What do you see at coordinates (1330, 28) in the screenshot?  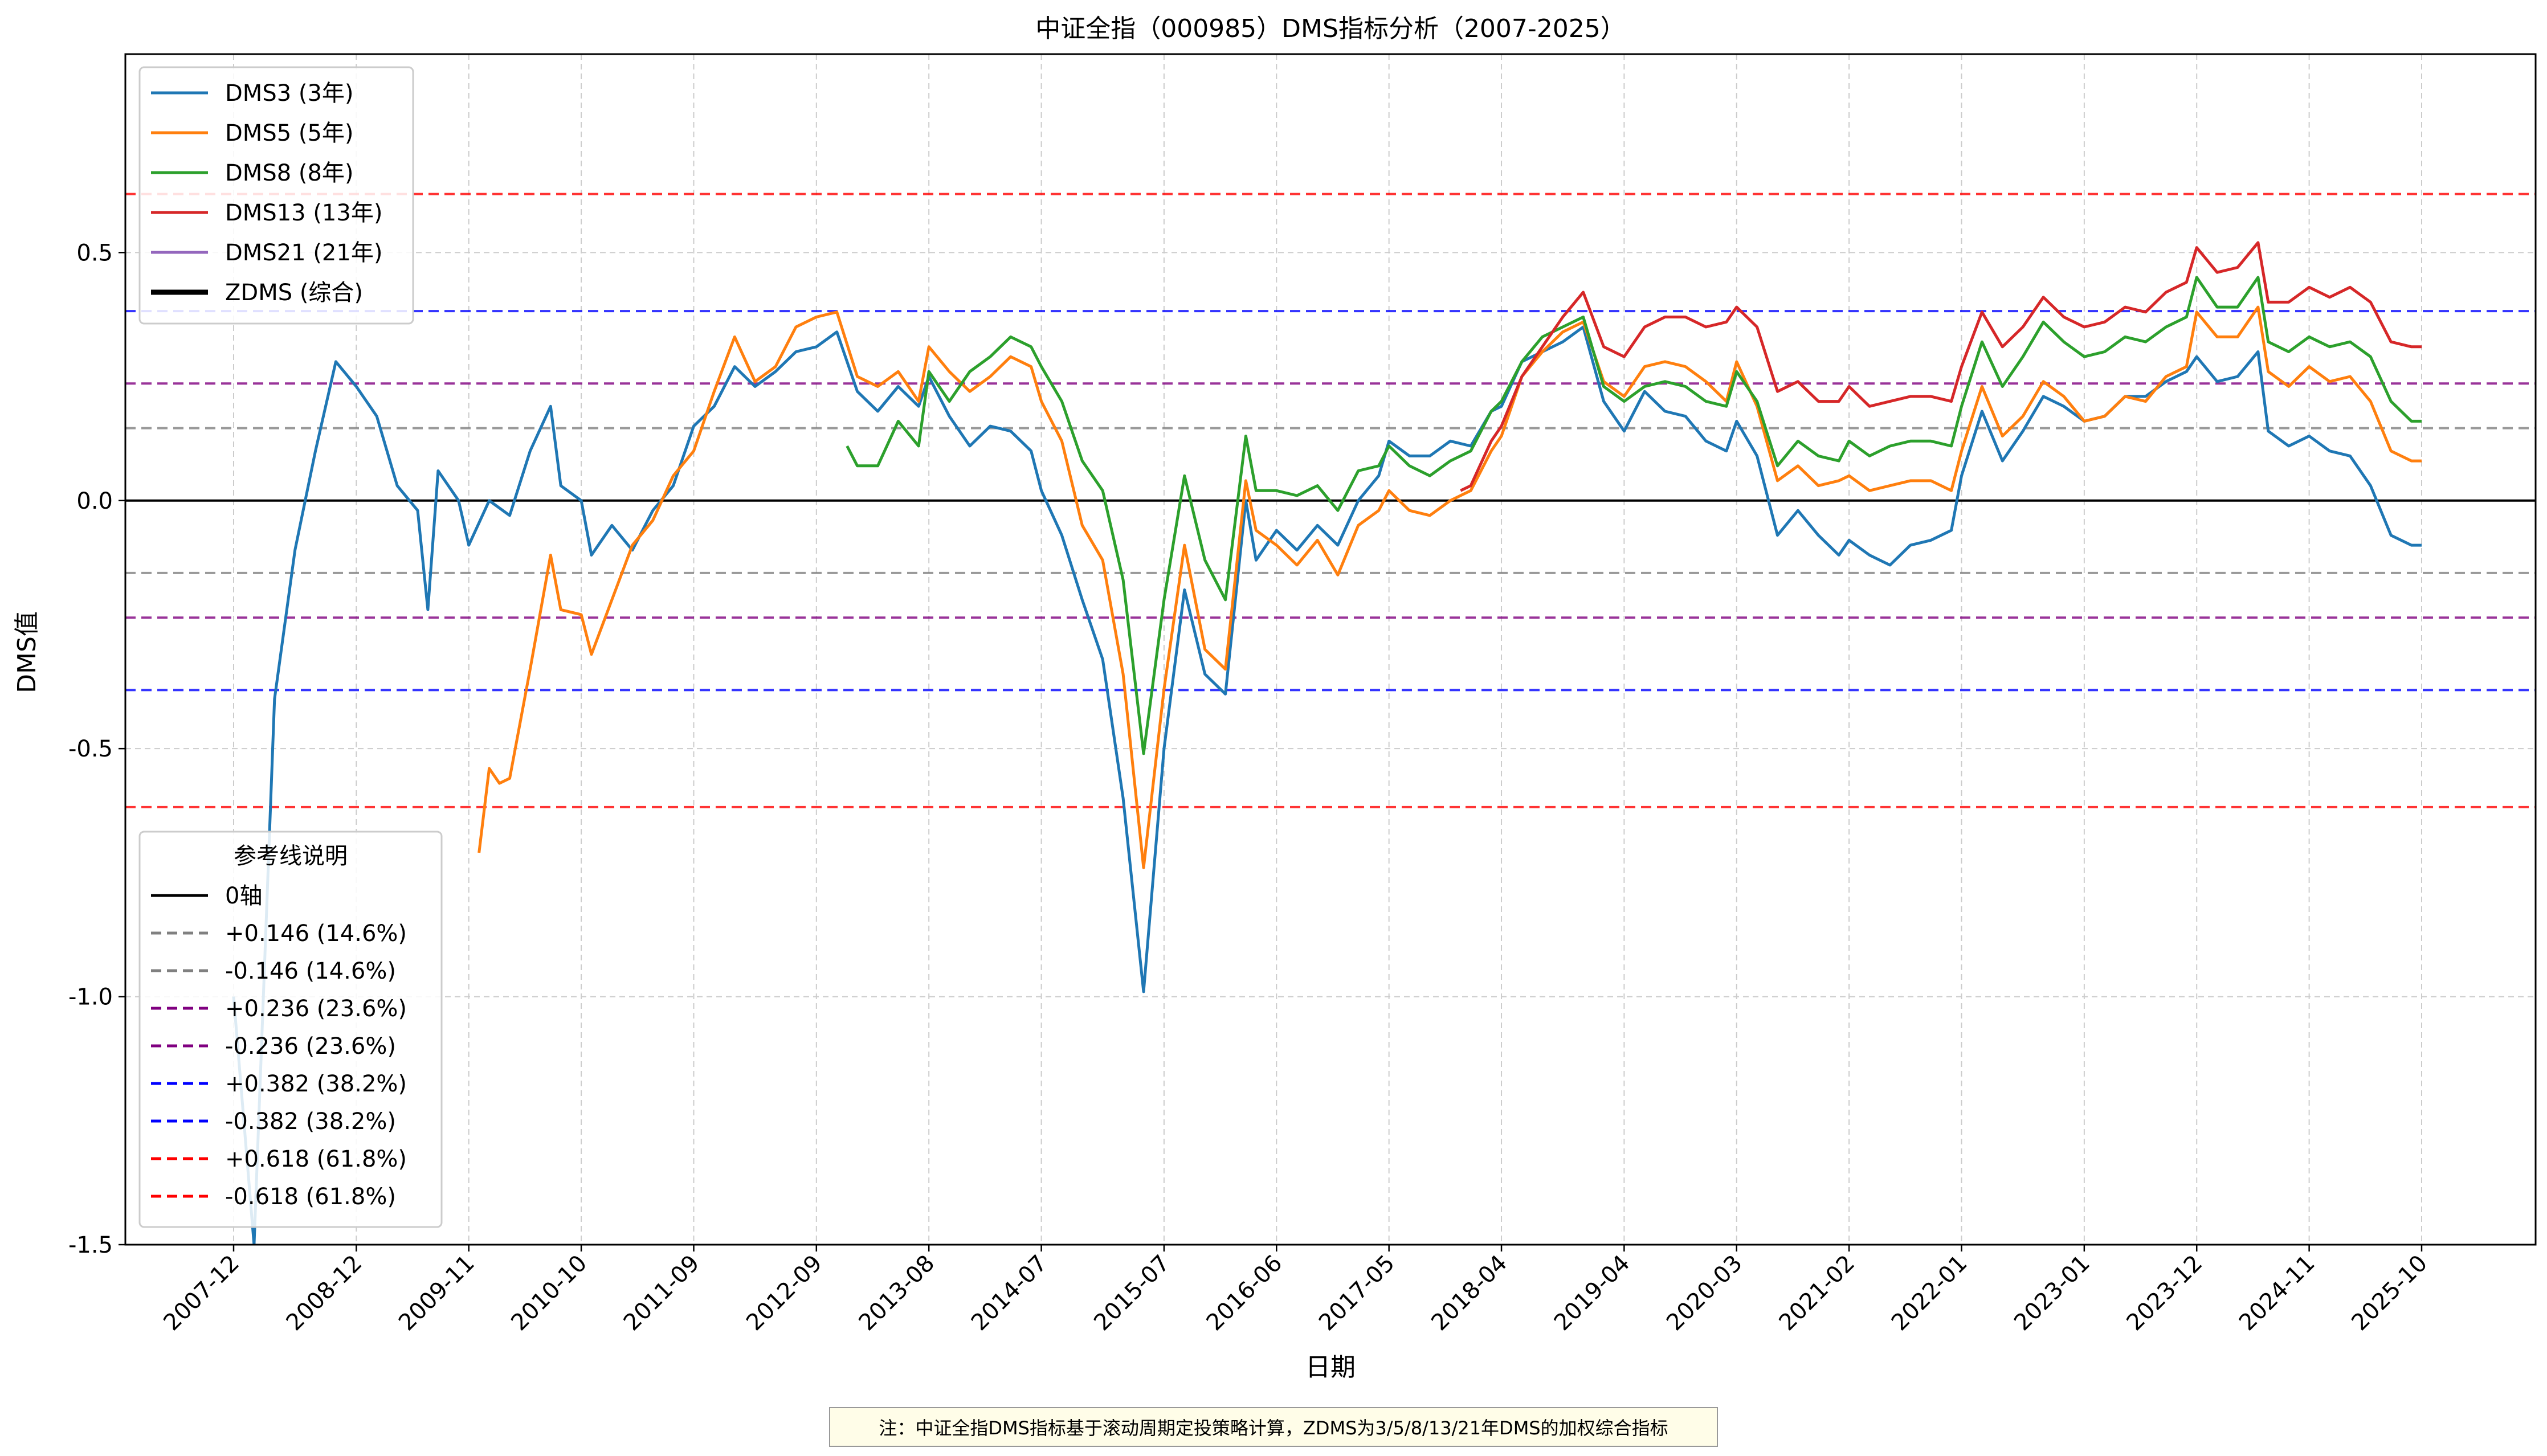 I see `chart-title: 中证全指（000985）DMS指标分析（2007-2025）` at bounding box center [1330, 28].